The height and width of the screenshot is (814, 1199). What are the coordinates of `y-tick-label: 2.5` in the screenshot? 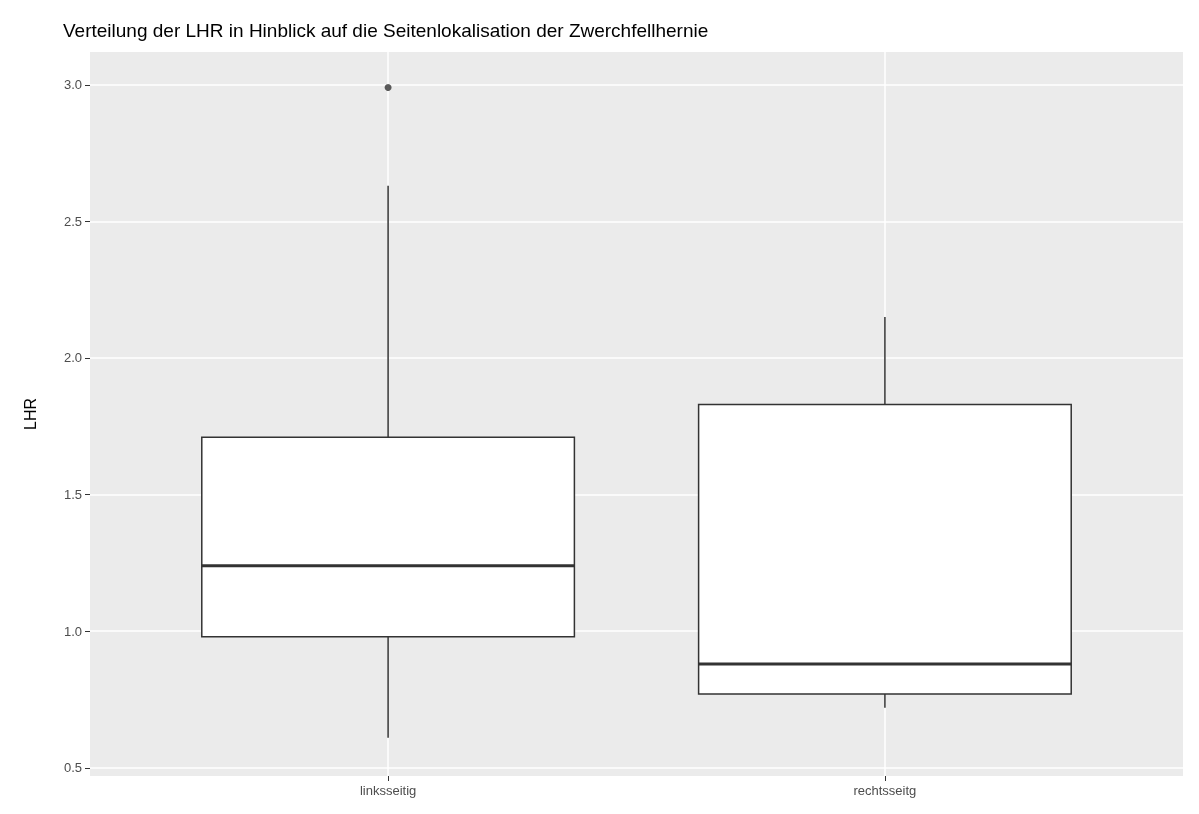 It's located at (72, 221).